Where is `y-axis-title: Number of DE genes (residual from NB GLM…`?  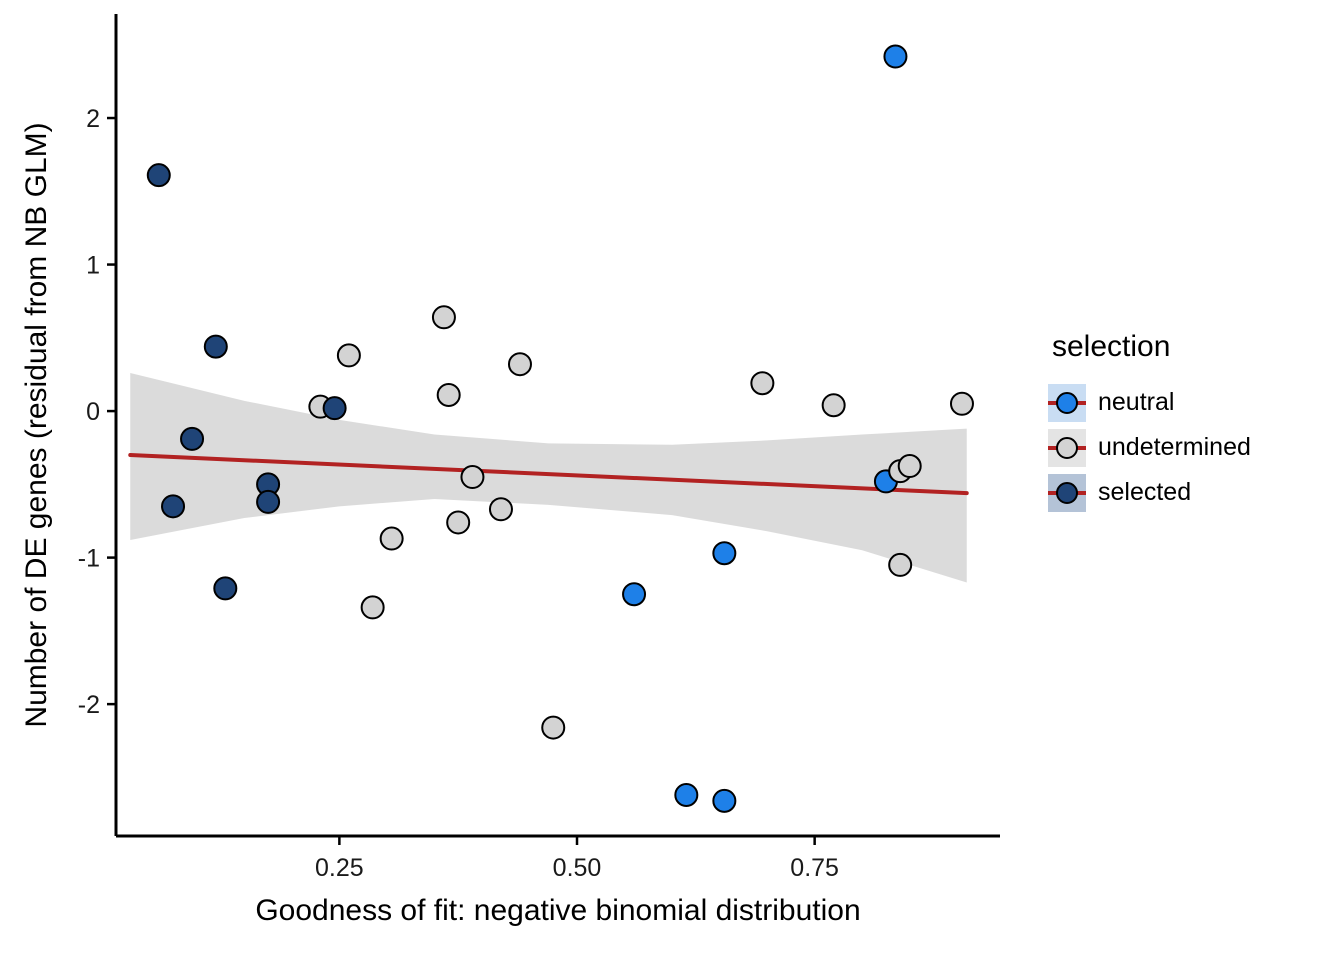 y-axis-title: Number of DE genes (residual from NB GLM… is located at coordinates (36, 424).